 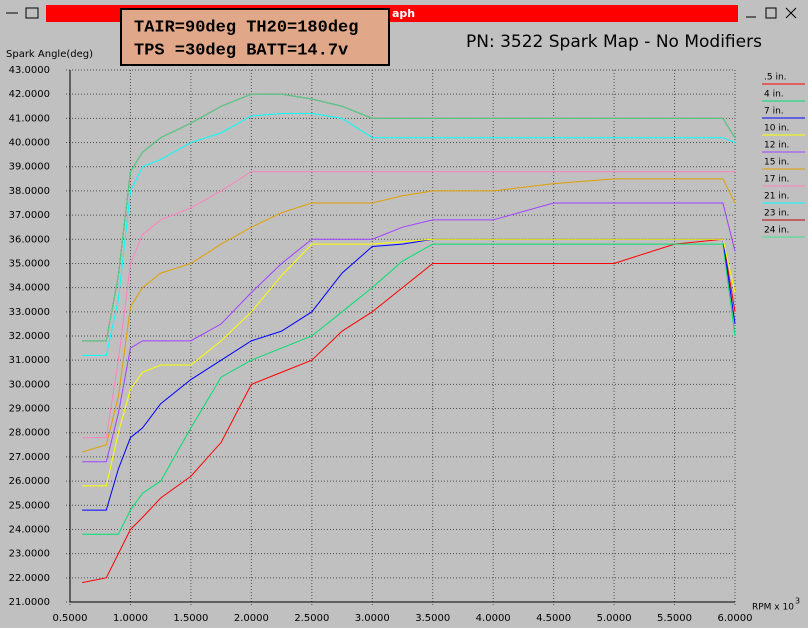 I want to click on y-tick-label: 41.0000, so click(x=29, y=118).